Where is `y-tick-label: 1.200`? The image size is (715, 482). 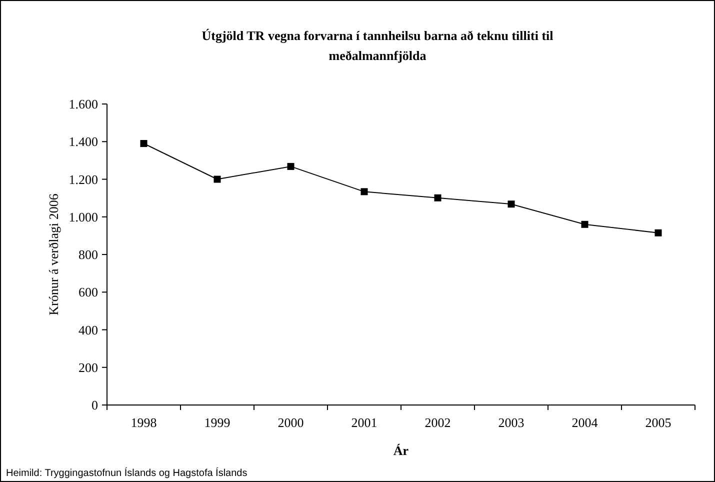 y-tick-label: 1.200 is located at coordinates (83, 179).